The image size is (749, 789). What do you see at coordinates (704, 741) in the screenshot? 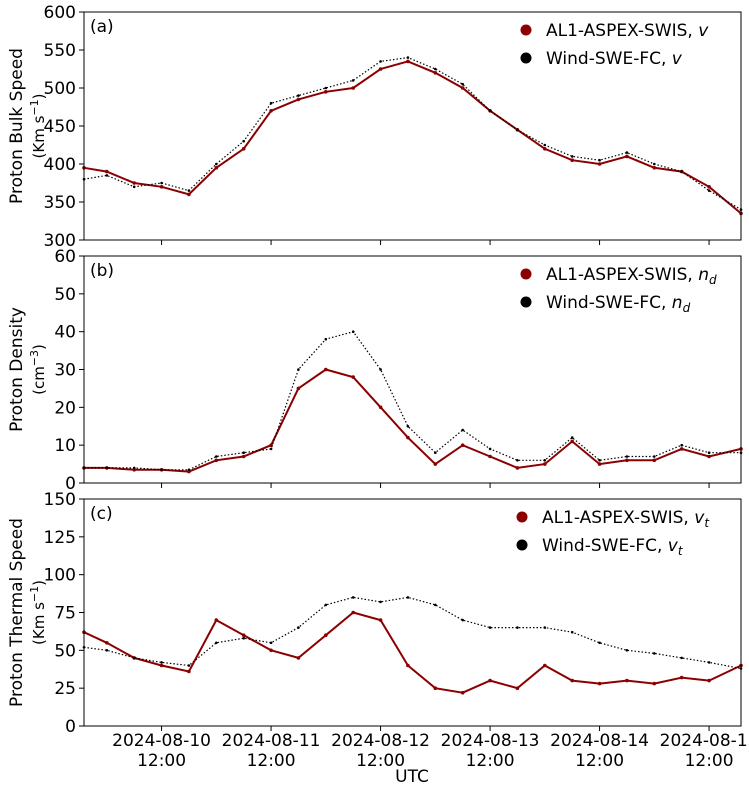
I see `x-tick-date: 2024-08-15` at bounding box center [704, 741].